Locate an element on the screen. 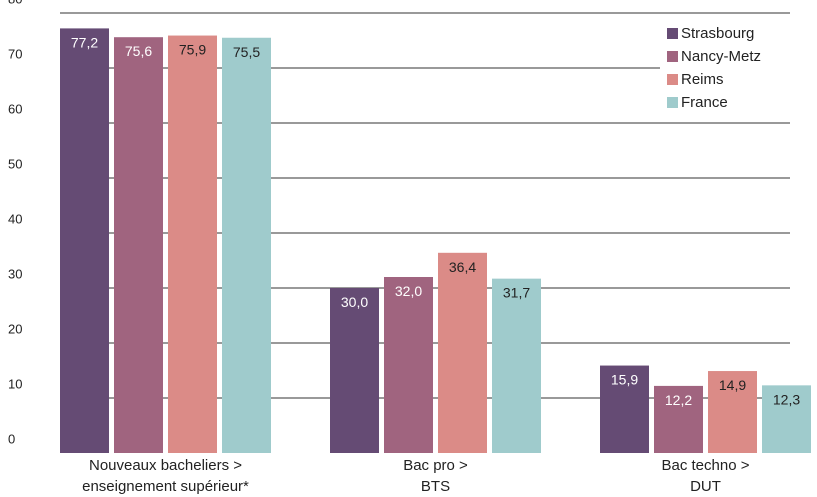 This screenshot has width=817, height=497. y-axis-ticks: 0 10 20 30 40 50 60 70 80 is located at coordinates (15, 223).